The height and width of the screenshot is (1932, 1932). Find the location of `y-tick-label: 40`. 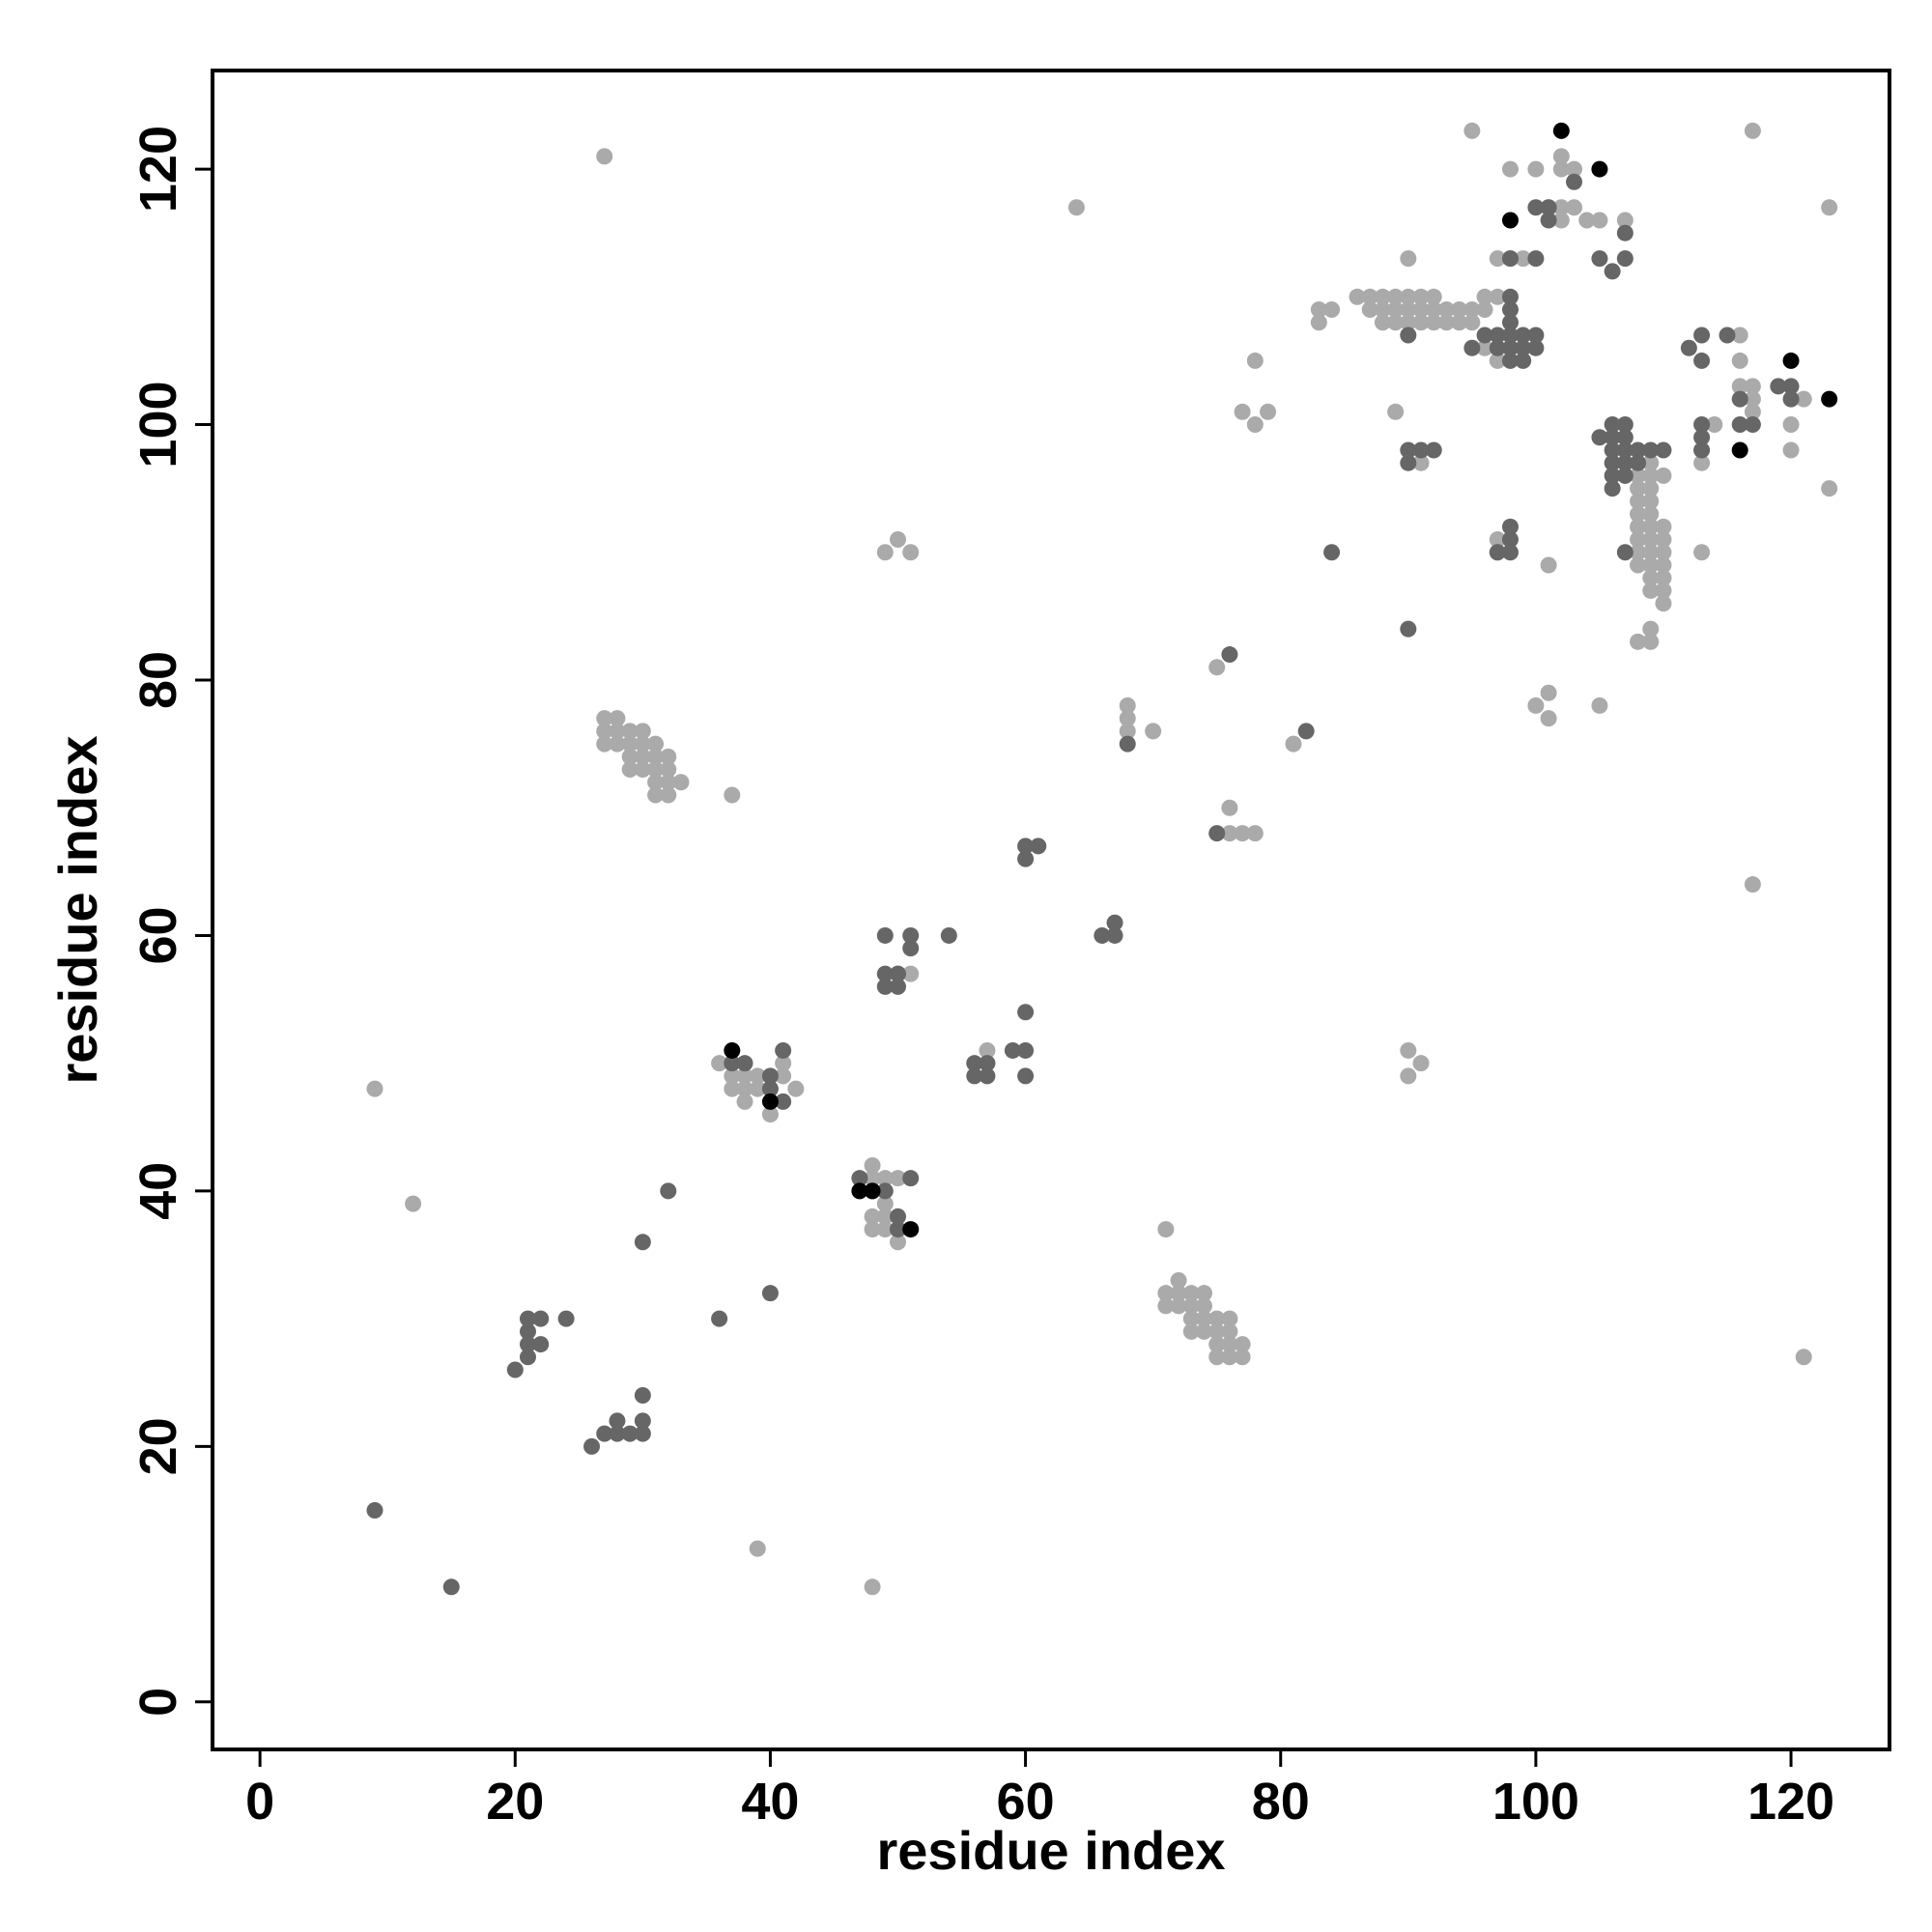

y-tick-label: 40 is located at coordinates (158, 1191).